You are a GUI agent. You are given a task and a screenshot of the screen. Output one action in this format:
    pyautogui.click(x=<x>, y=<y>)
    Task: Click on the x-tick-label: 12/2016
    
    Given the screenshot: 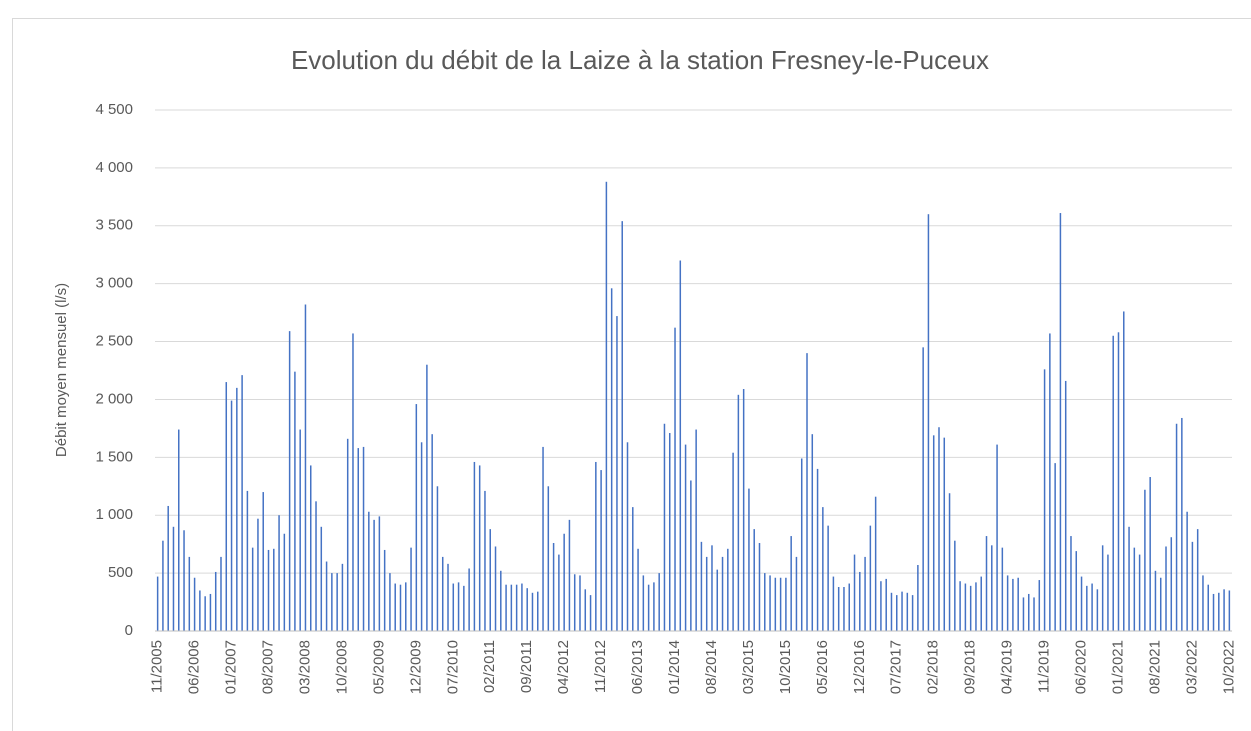 What is the action you would take?
    pyautogui.click(x=859, y=667)
    